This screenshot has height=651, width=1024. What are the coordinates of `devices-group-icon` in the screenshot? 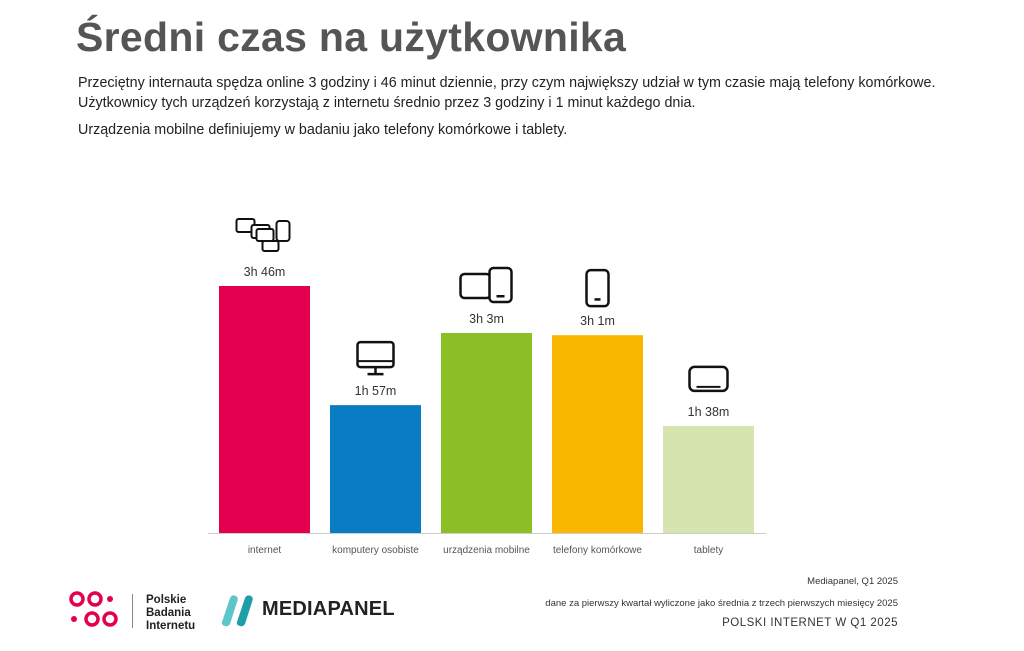 It's located at (263, 235).